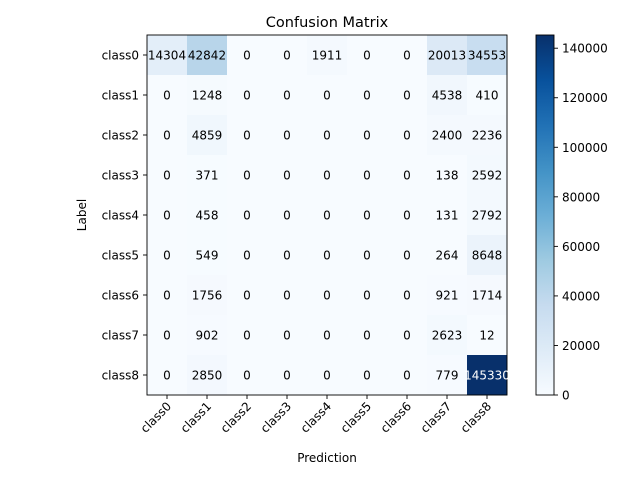  Describe the element at coordinates (207, 56) in the screenshot. I see `cell-value-label: 42842` at that location.